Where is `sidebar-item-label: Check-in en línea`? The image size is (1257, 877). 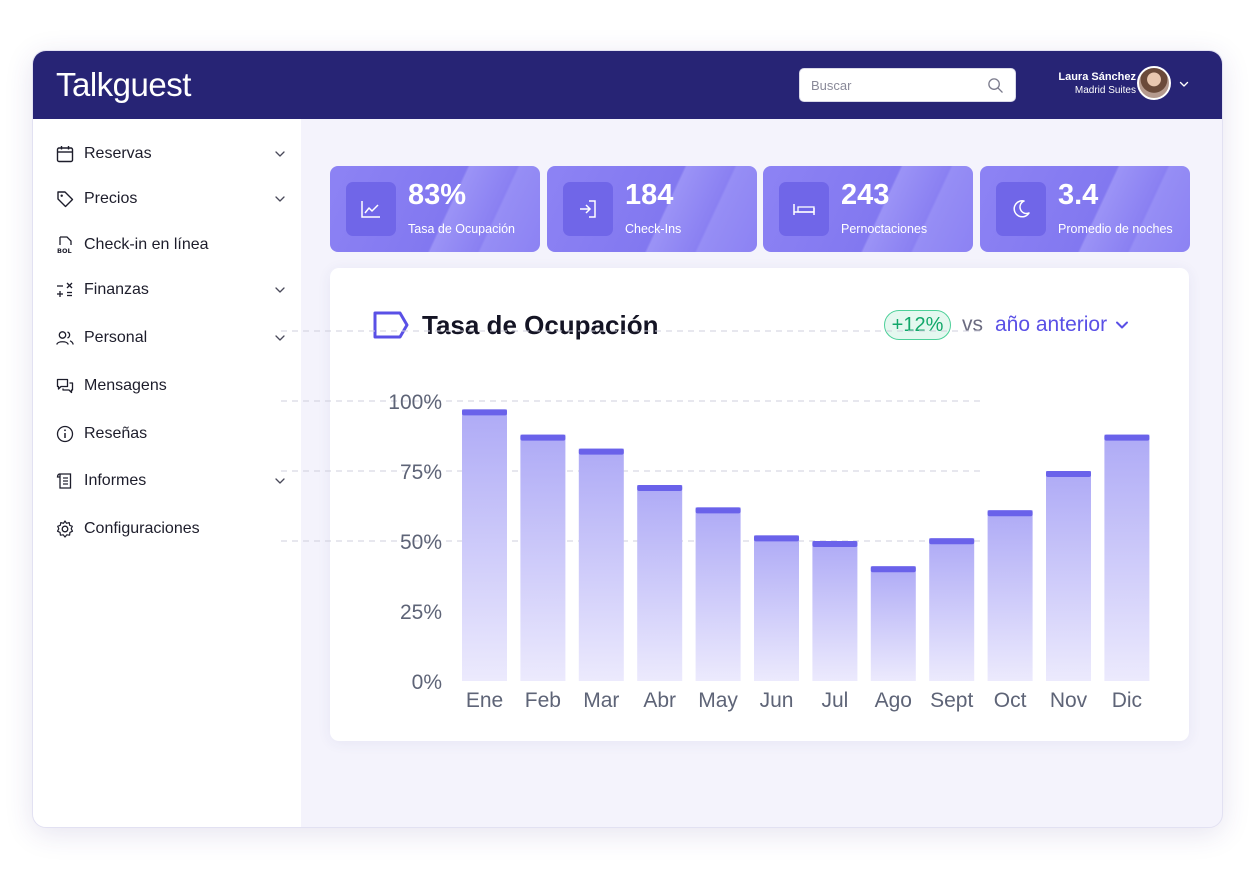 sidebar-item-label: Check-in en línea is located at coordinates (146, 244).